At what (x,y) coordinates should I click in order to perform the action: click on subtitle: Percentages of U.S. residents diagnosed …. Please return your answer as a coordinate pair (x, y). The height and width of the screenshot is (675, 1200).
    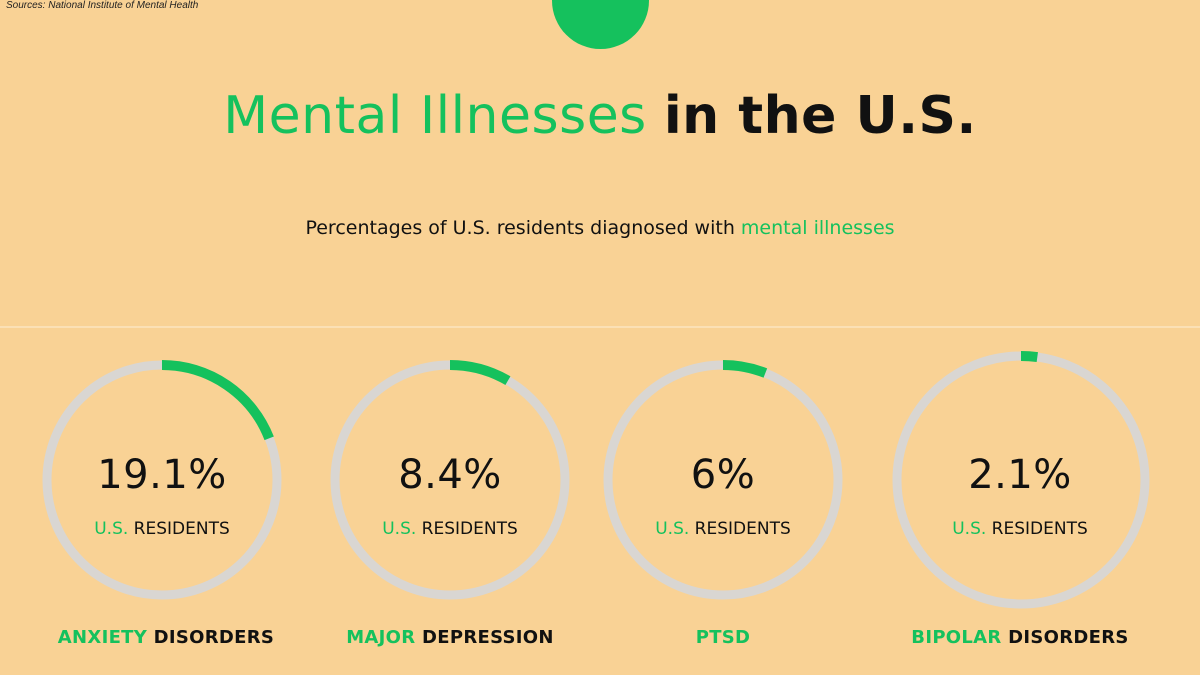
    Looking at the image, I should click on (600, 228).